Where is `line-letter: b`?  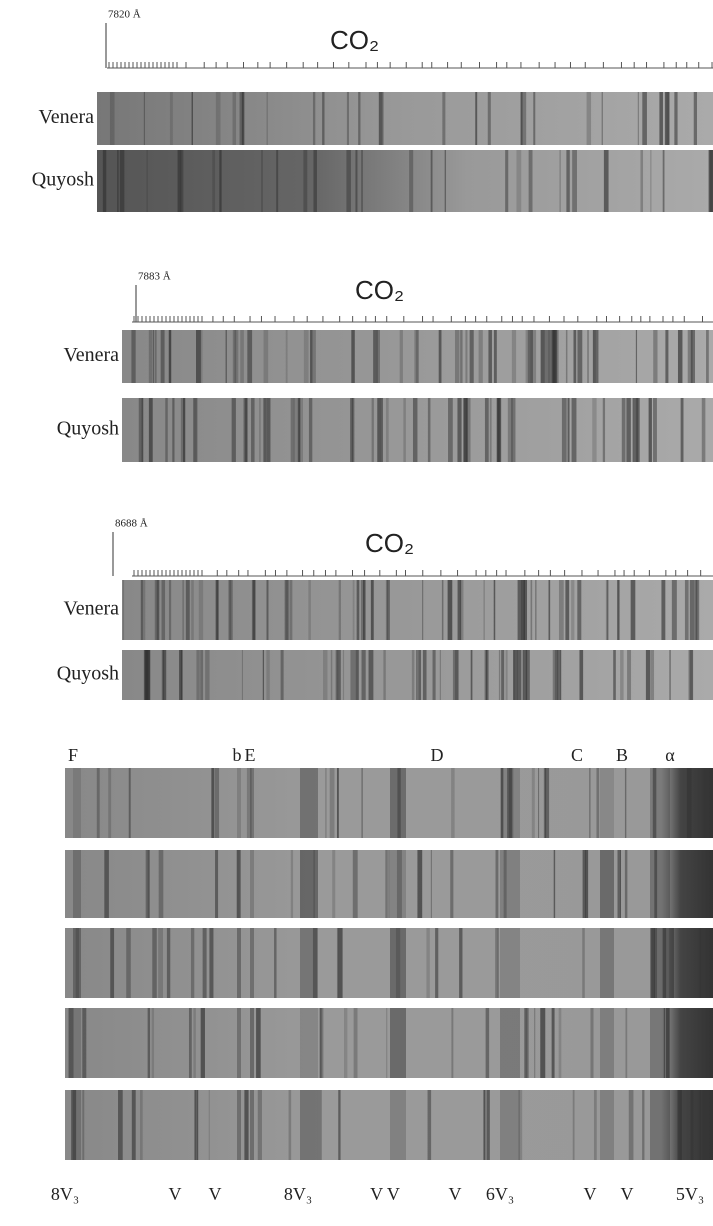
line-letter: b is located at coordinates (237, 755).